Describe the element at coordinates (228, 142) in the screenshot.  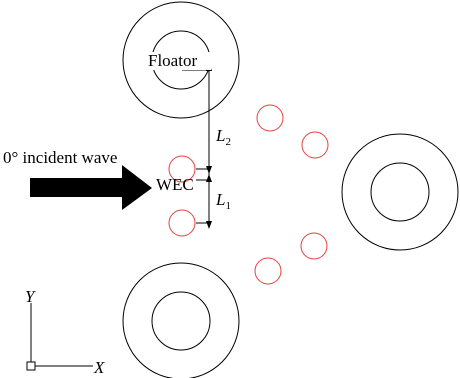
I see `l2-subscript: 2` at that location.